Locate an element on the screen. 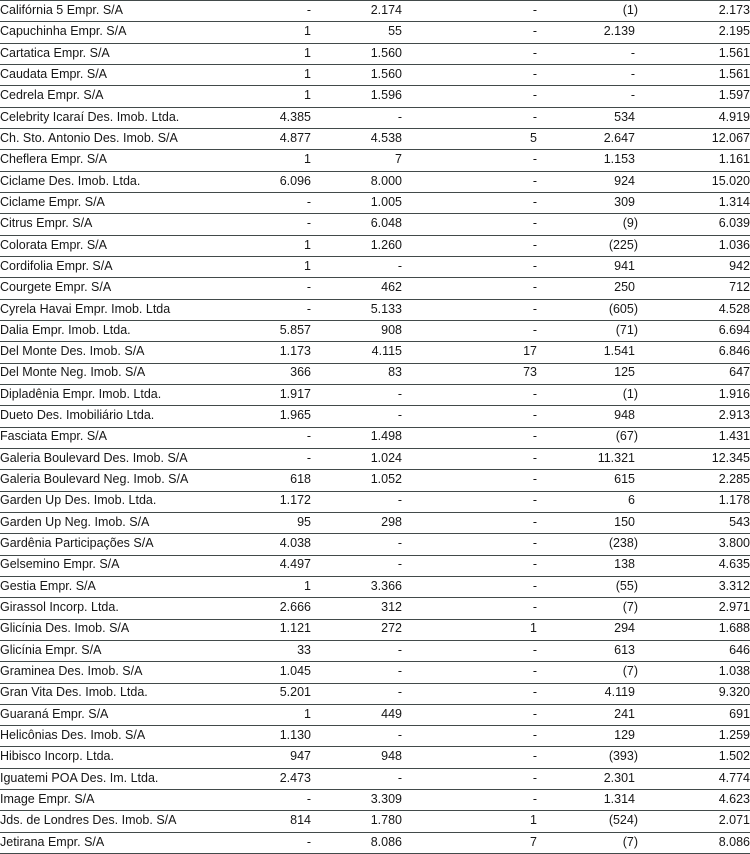 The height and width of the screenshot is (854, 750). value-cell: 3.800 is located at coordinates (694, 544).